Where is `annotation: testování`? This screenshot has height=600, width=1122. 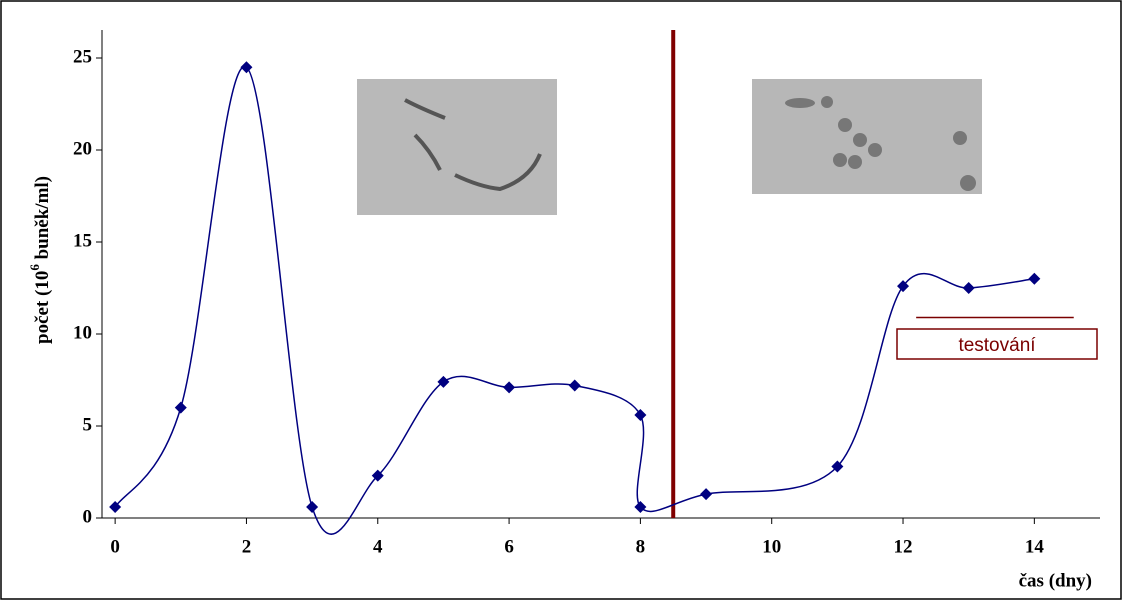 annotation: testování is located at coordinates (997, 345).